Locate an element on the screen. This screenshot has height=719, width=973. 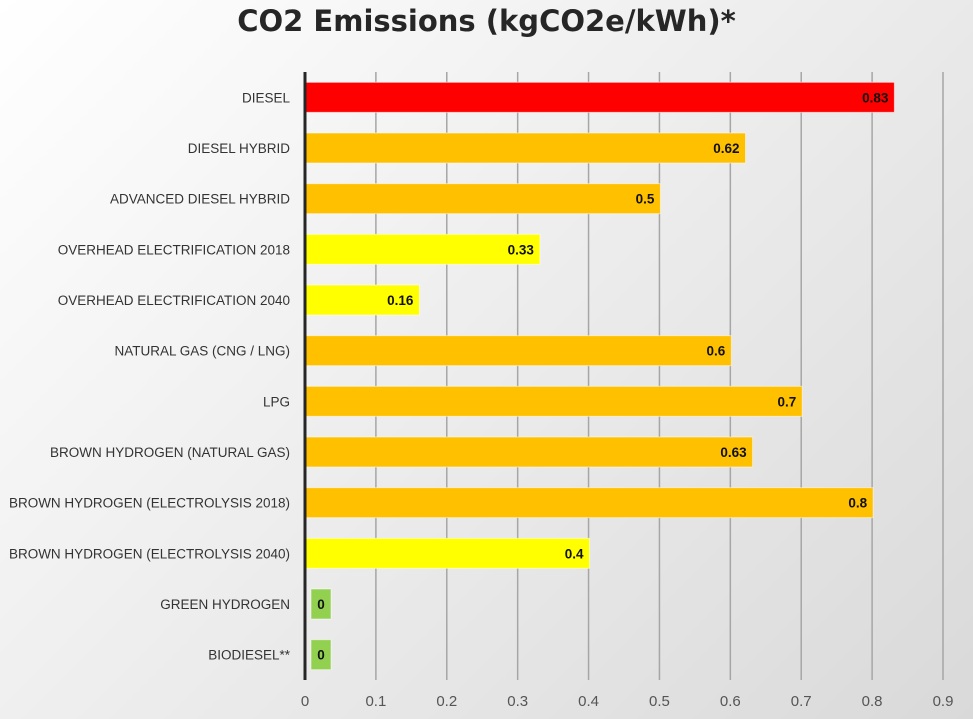
data-label: 0.7 is located at coordinates (786, 401).